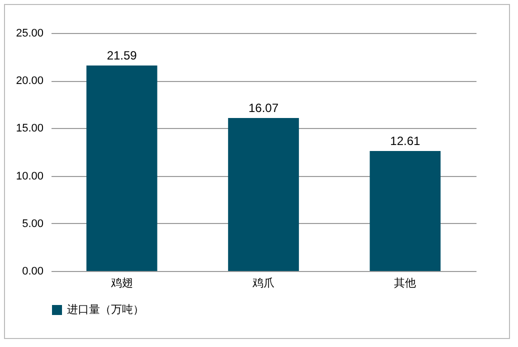 The height and width of the screenshot is (347, 518). I want to click on data-label: 16.07, so click(263, 108).